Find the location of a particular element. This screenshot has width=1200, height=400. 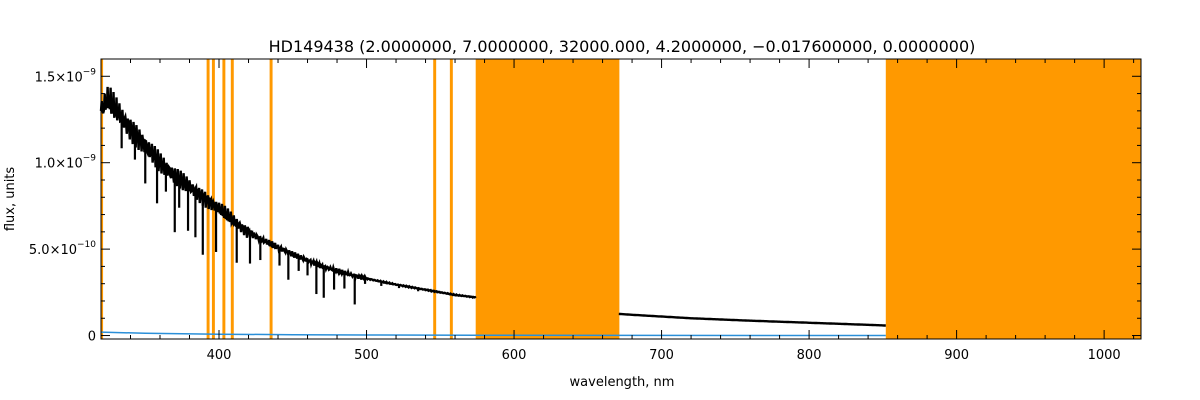

y-tick-label-3: 1.5×10⁻⁹ is located at coordinates (66, 76).